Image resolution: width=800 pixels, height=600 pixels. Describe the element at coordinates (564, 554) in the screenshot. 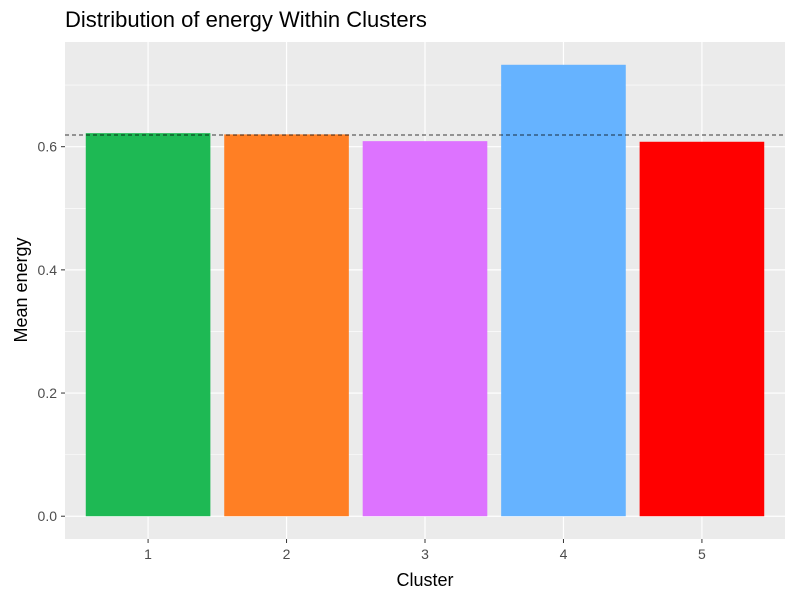

I see `x-tick-label: 4` at that location.